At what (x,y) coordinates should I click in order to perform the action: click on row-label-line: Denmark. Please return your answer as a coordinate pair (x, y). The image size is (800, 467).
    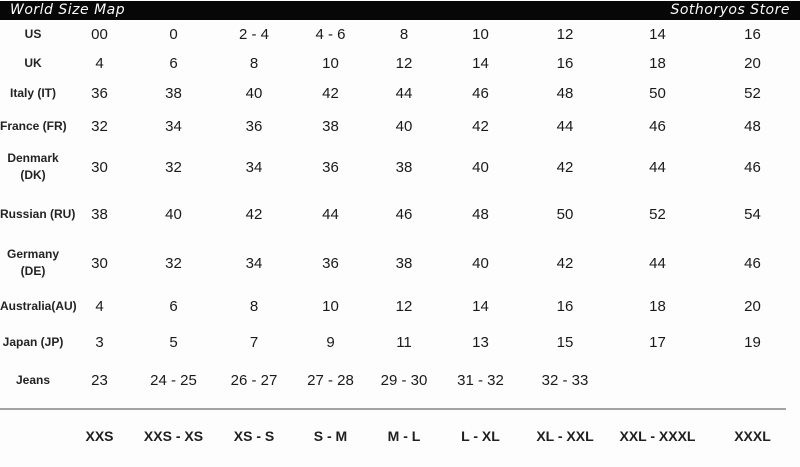
    Looking at the image, I should click on (33, 158).